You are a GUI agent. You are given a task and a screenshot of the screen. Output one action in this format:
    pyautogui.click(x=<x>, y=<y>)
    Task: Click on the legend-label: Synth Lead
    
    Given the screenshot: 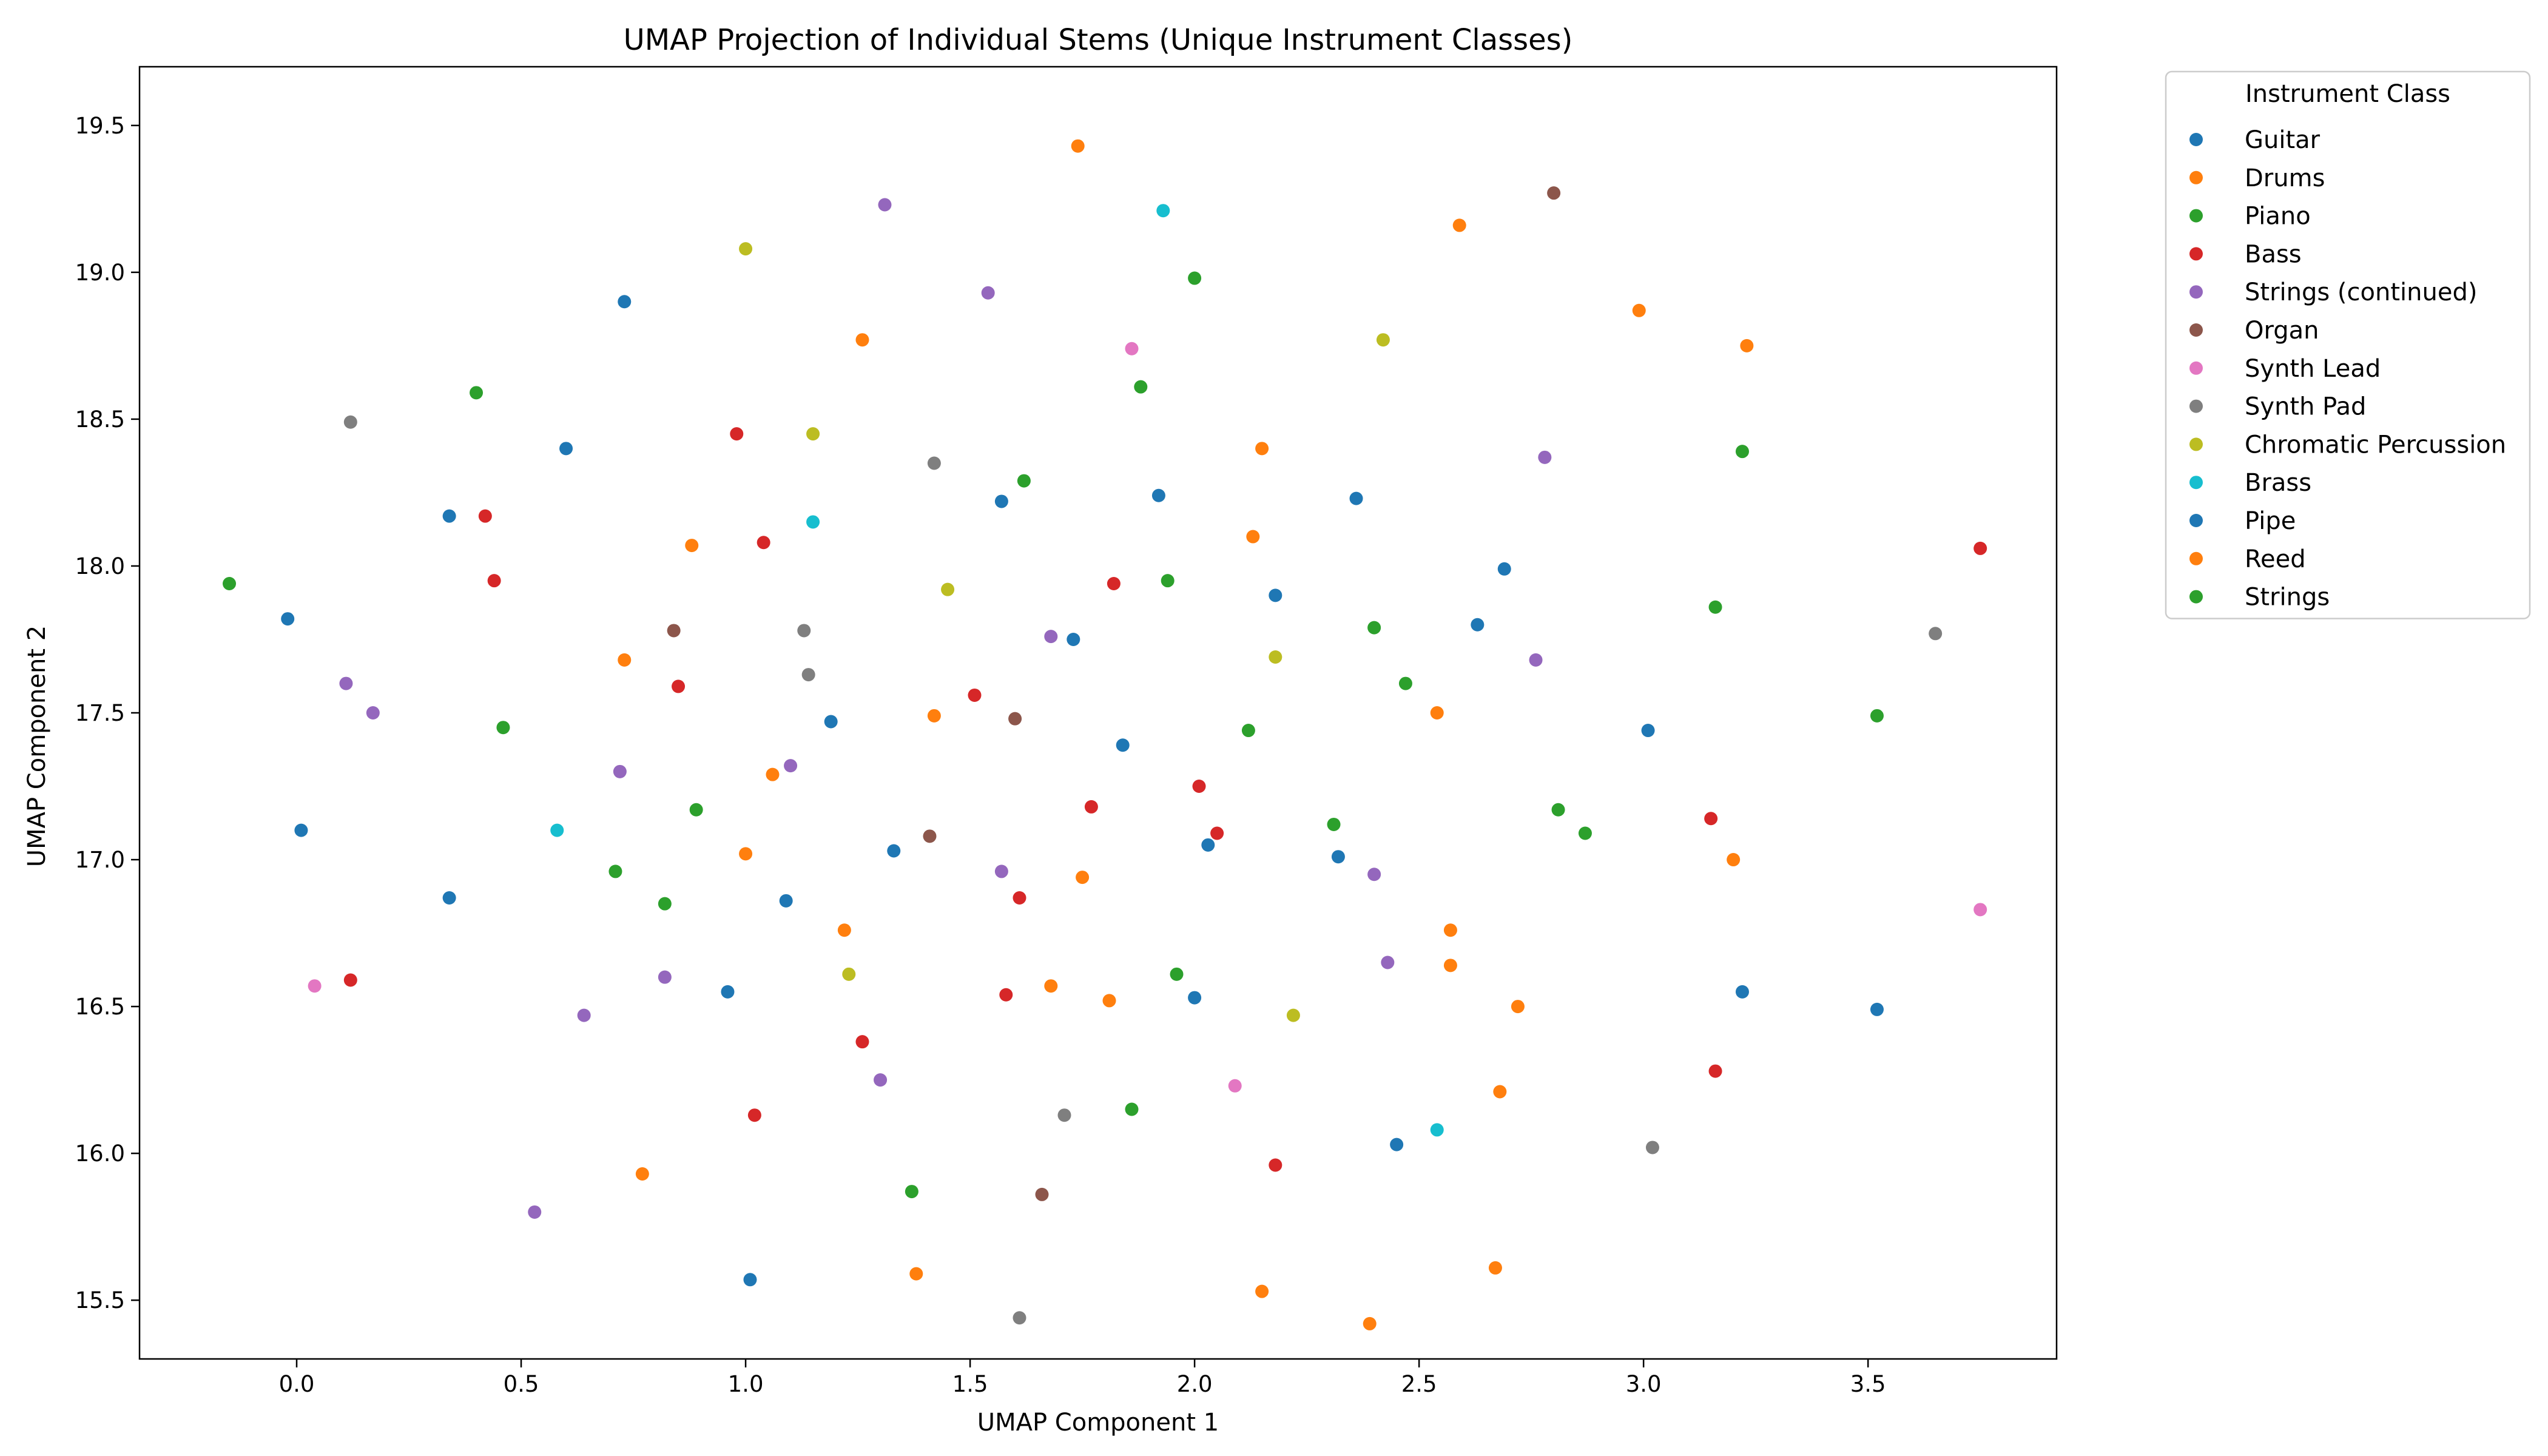 What is the action you would take?
    pyautogui.click(x=2313, y=369)
    